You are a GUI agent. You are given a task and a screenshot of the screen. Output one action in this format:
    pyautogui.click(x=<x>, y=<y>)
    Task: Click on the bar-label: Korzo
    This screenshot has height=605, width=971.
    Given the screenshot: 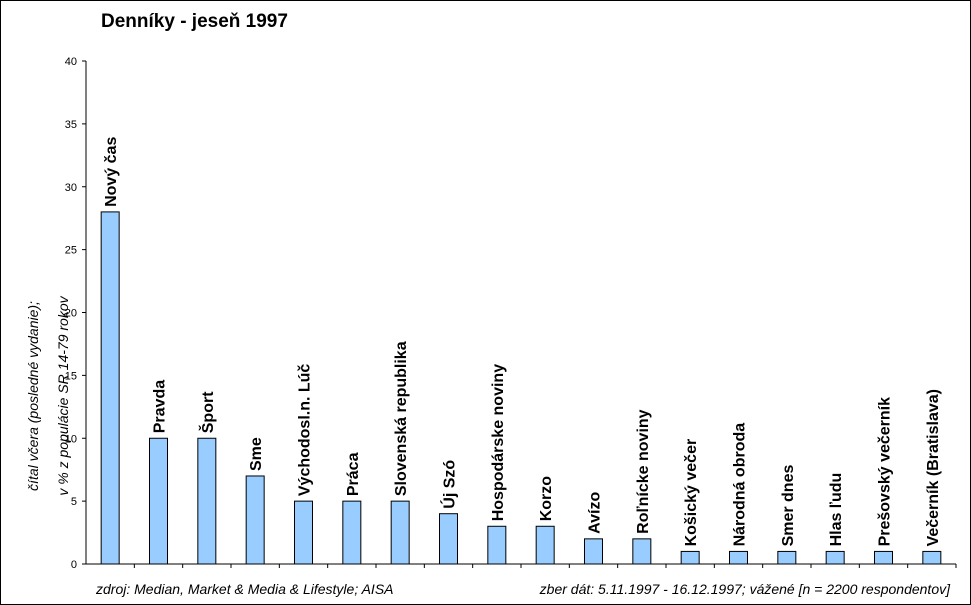 What is the action you would take?
    pyautogui.click(x=546, y=499)
    